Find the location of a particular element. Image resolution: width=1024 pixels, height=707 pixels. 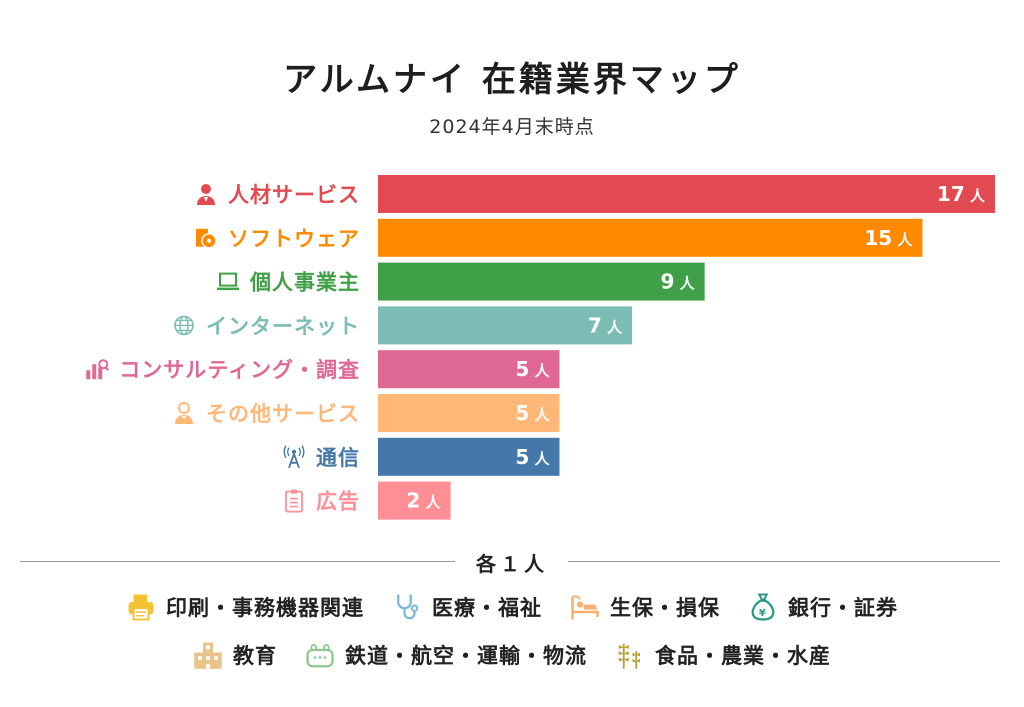

chart-title: アルムナイ 在籍業界マップ is located at coordinates (512, 80).